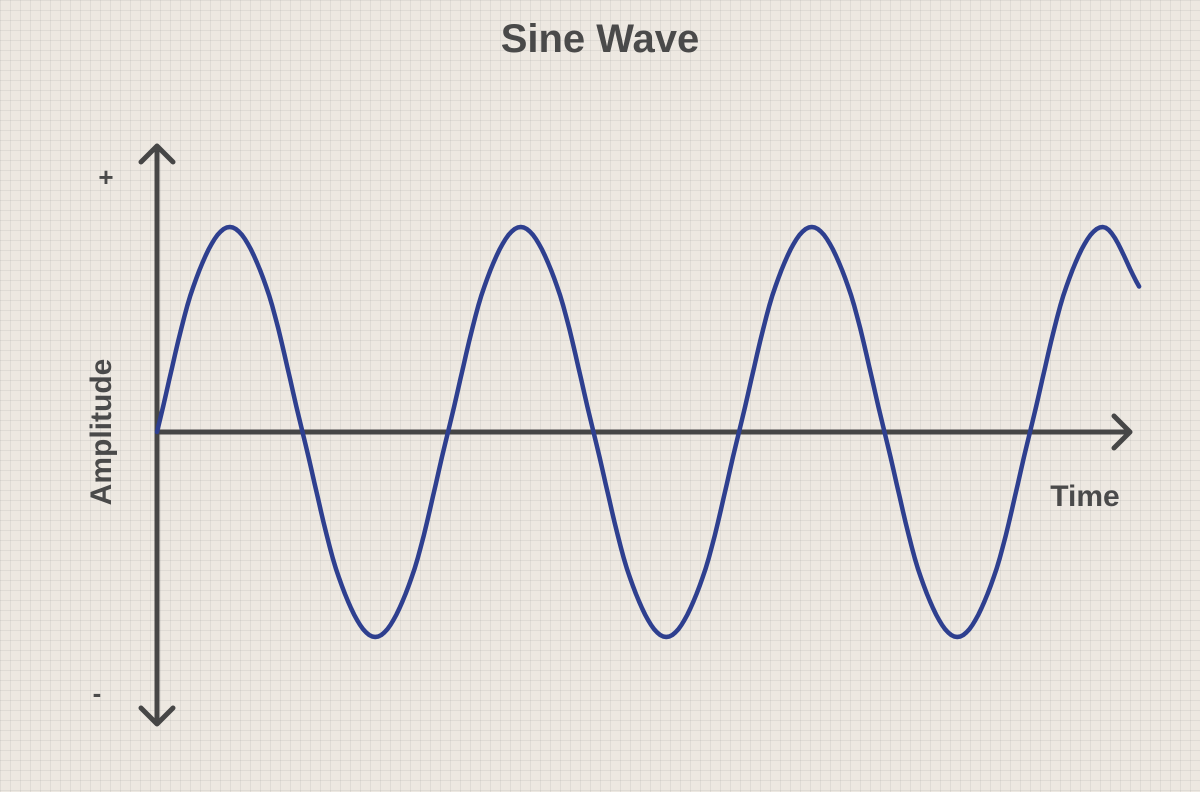 This screenshot has width=1200, height=792. Describe the element at coordinates (105, 177) in the screenshot. I see `y-positive-label: +` at that location.